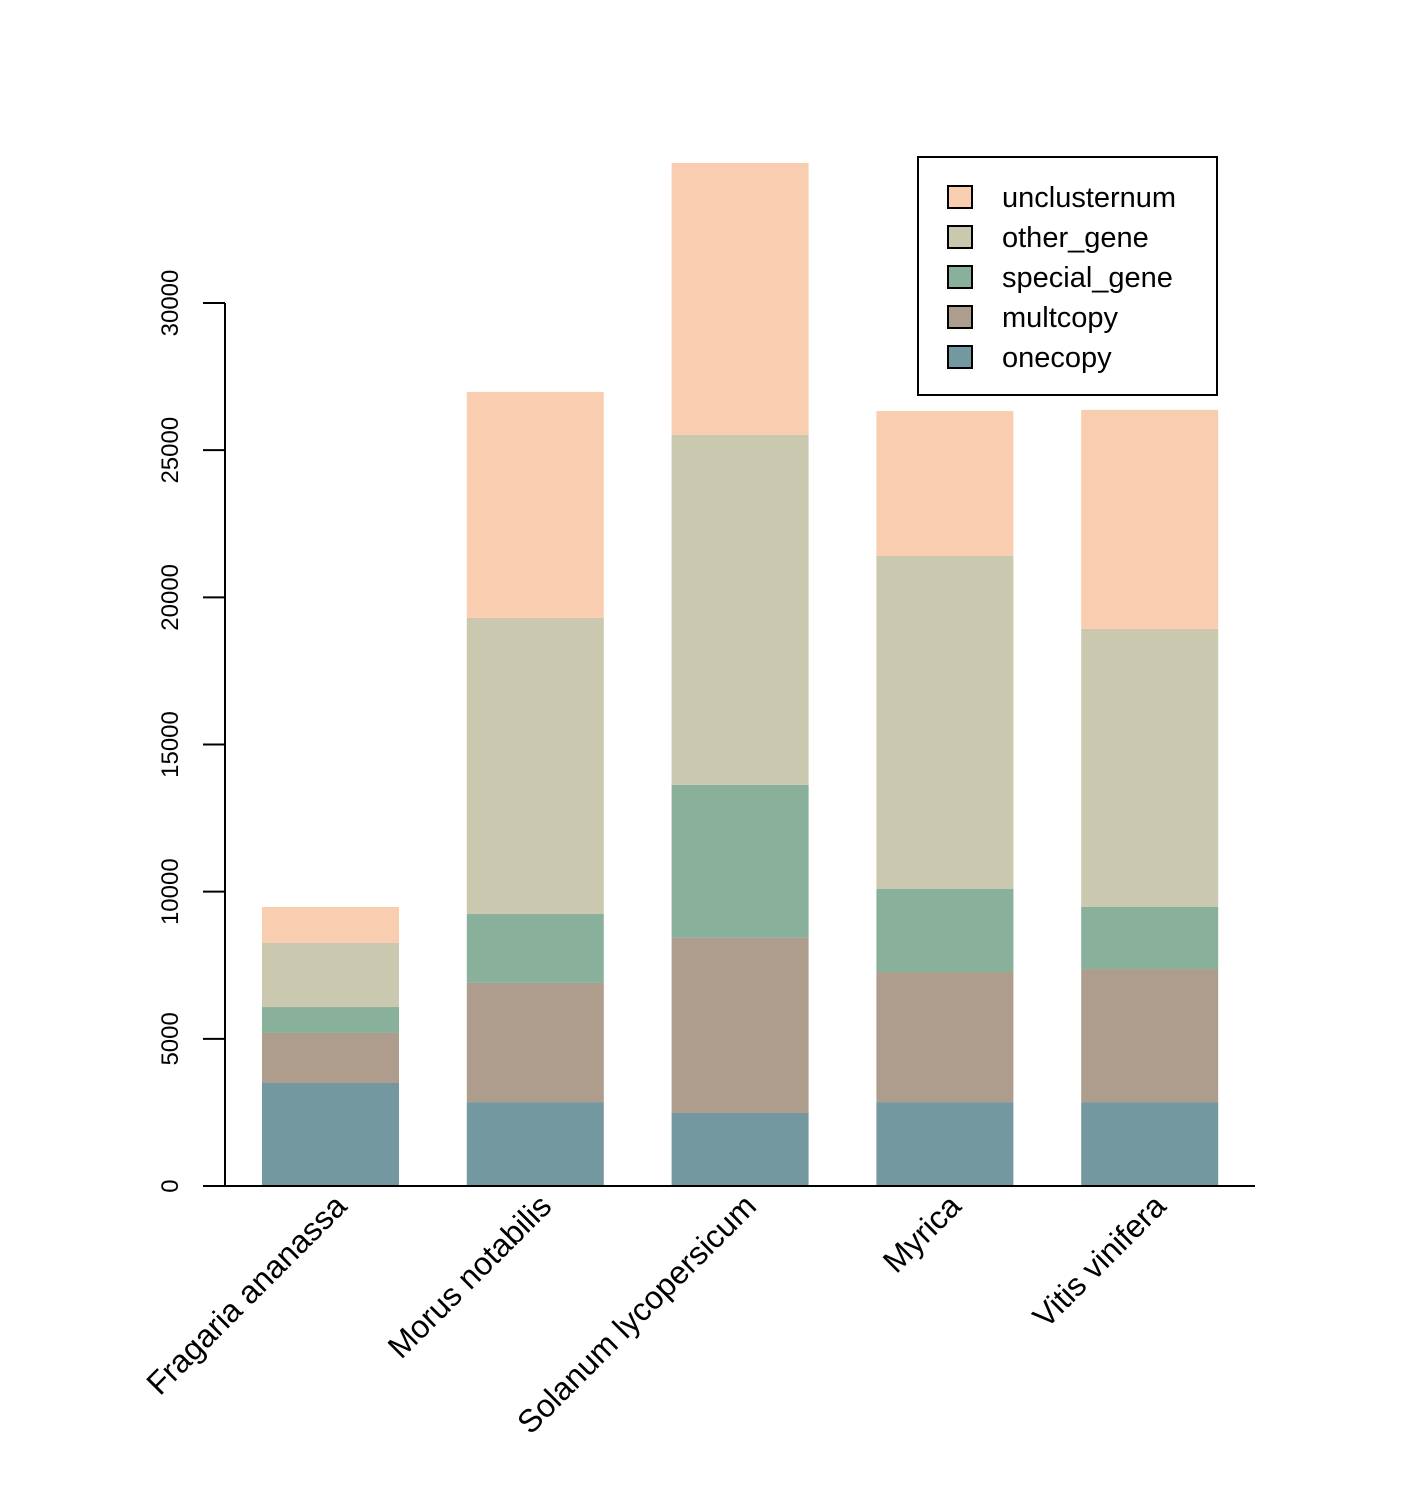 Image resolution: width=1414 pixels, height=1512 pixels. I want to click on x-tick-label: Fragaria ananassa, so click(246, 1294).